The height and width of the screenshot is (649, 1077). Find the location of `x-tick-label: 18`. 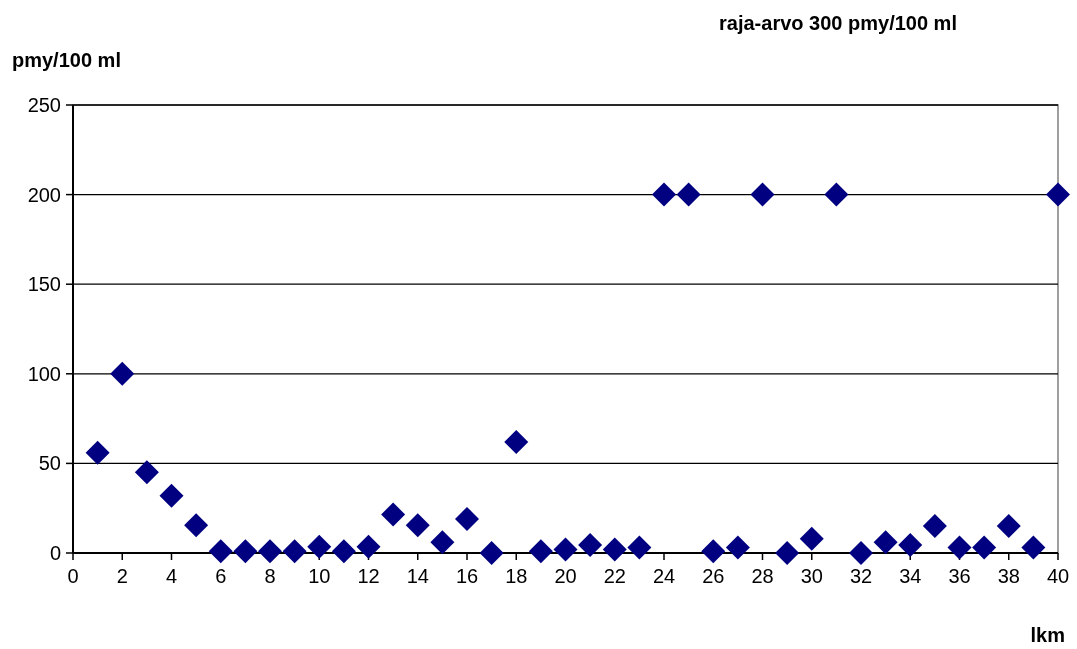

x-tick-label: 18 is located at coordinates (516, 576).